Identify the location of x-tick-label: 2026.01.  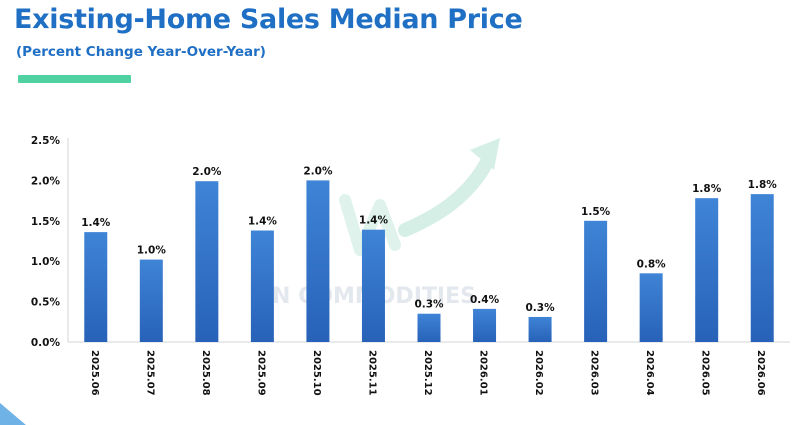
(483, 373).